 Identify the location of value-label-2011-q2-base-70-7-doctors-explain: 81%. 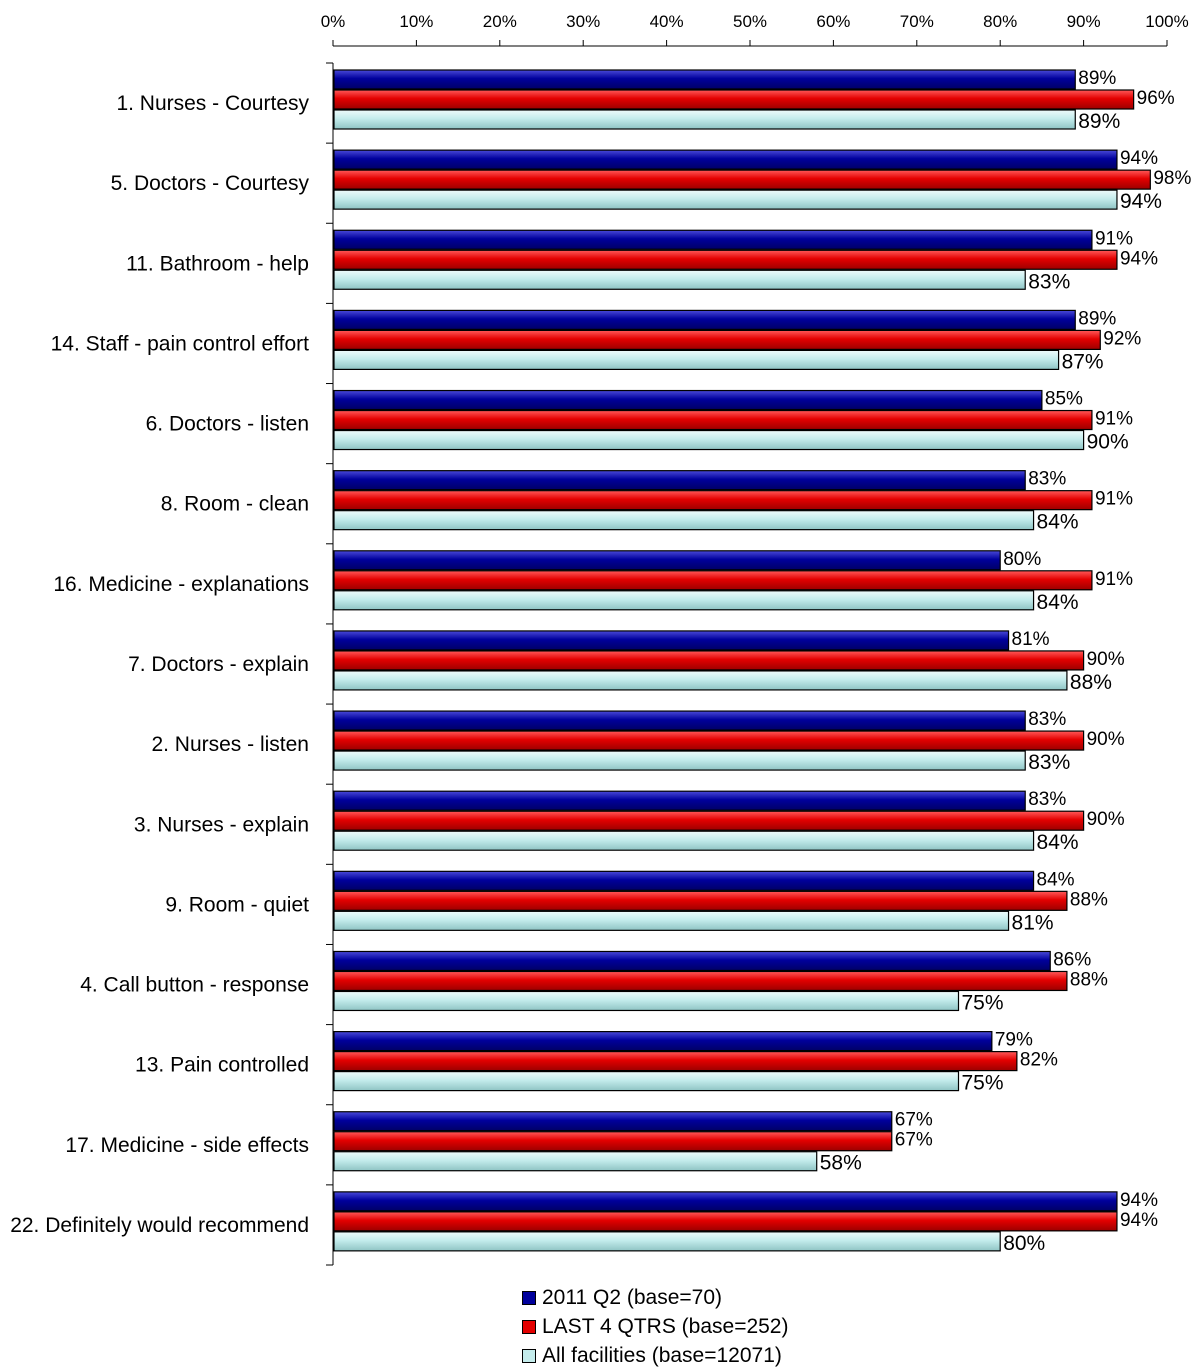
(1031, 639).